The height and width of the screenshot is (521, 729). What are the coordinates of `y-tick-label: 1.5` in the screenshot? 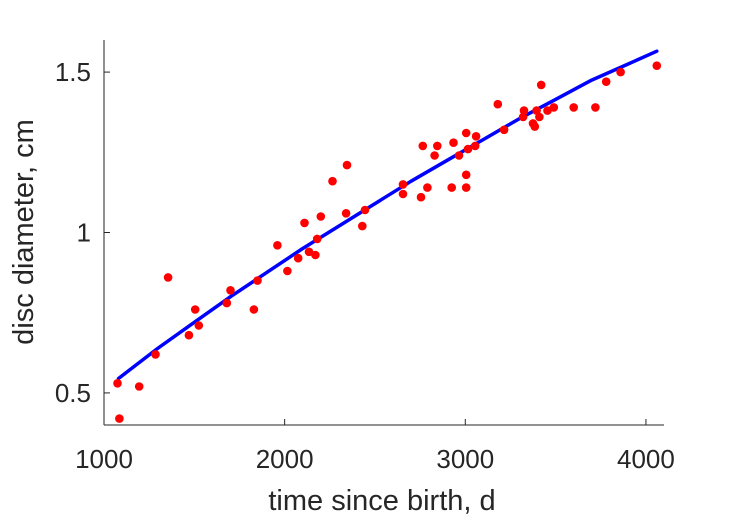 It's located at (73, 72).